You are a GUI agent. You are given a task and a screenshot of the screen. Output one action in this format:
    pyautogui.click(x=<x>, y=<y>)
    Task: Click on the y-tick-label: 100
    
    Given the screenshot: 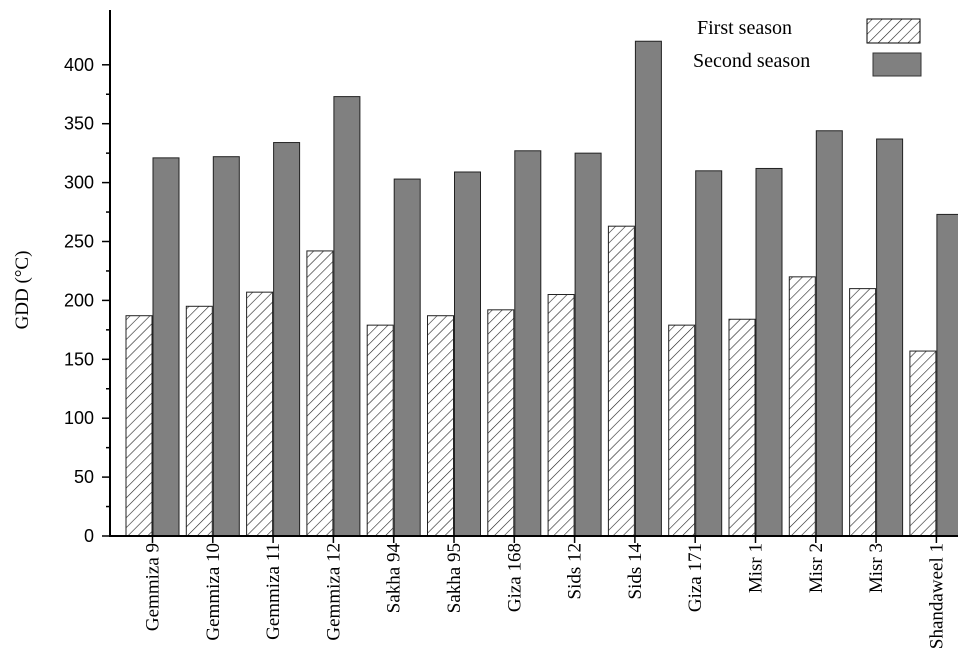 What is the action you would take?
    pyautogui.click(x=79, y=418)
    